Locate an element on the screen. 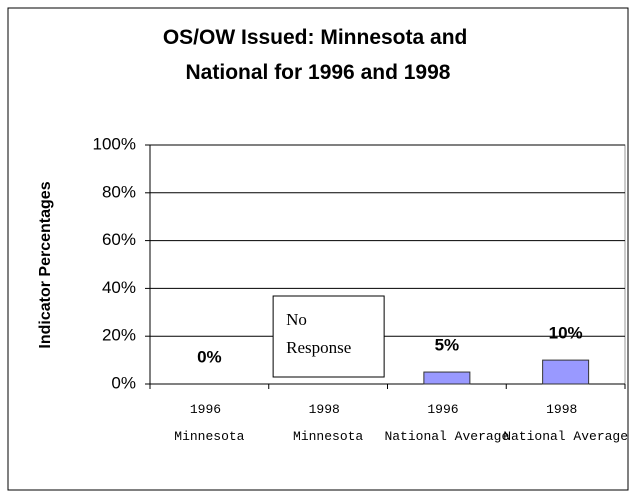 The width and height of the screenshot is (637, 498). y-axis-label: Indicator Percentages is located at coordinates (45, 264).